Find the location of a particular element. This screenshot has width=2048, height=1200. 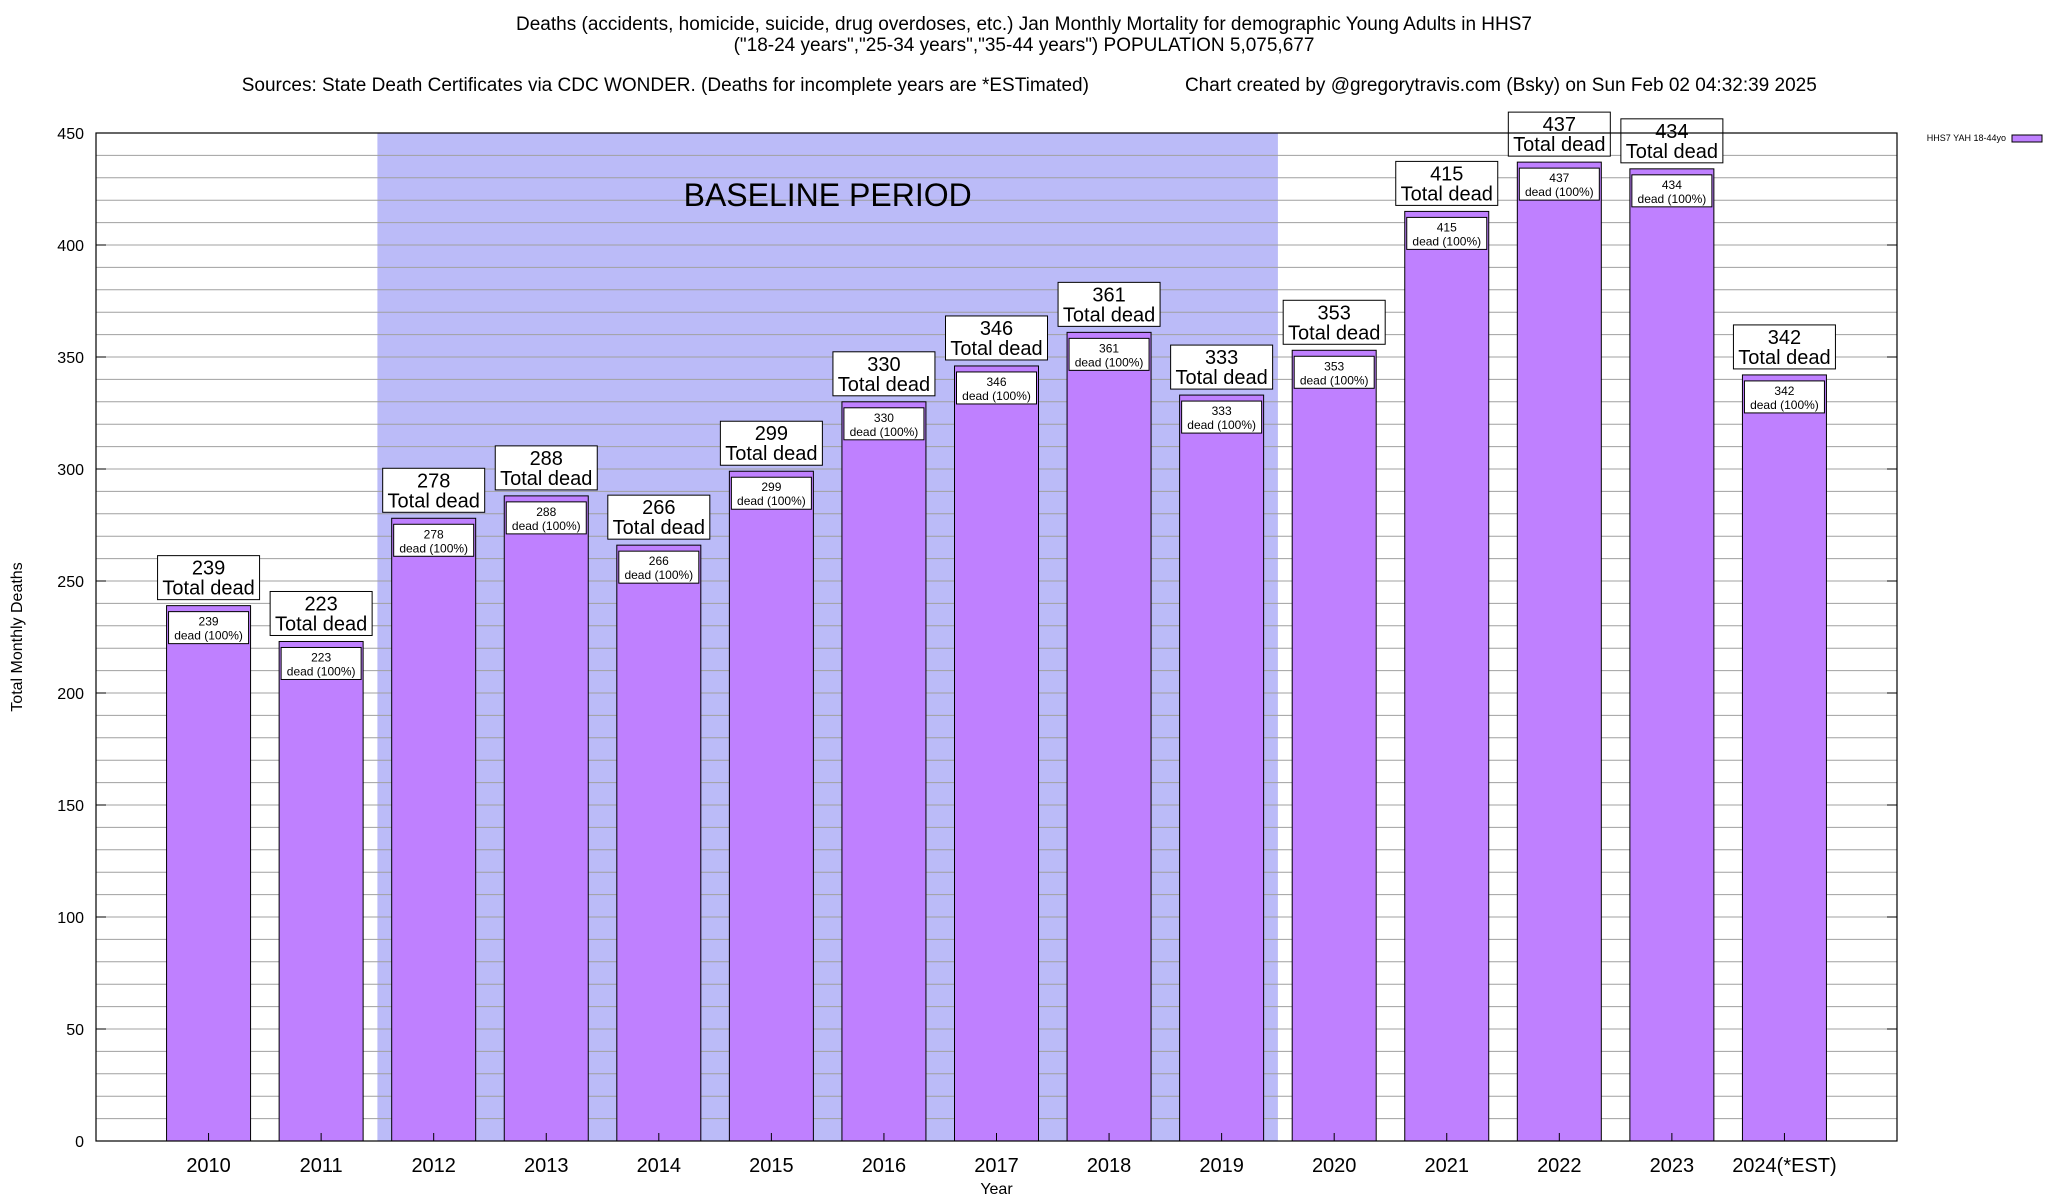

y-tick-label: 50 is located at coordinates (75, 1030).